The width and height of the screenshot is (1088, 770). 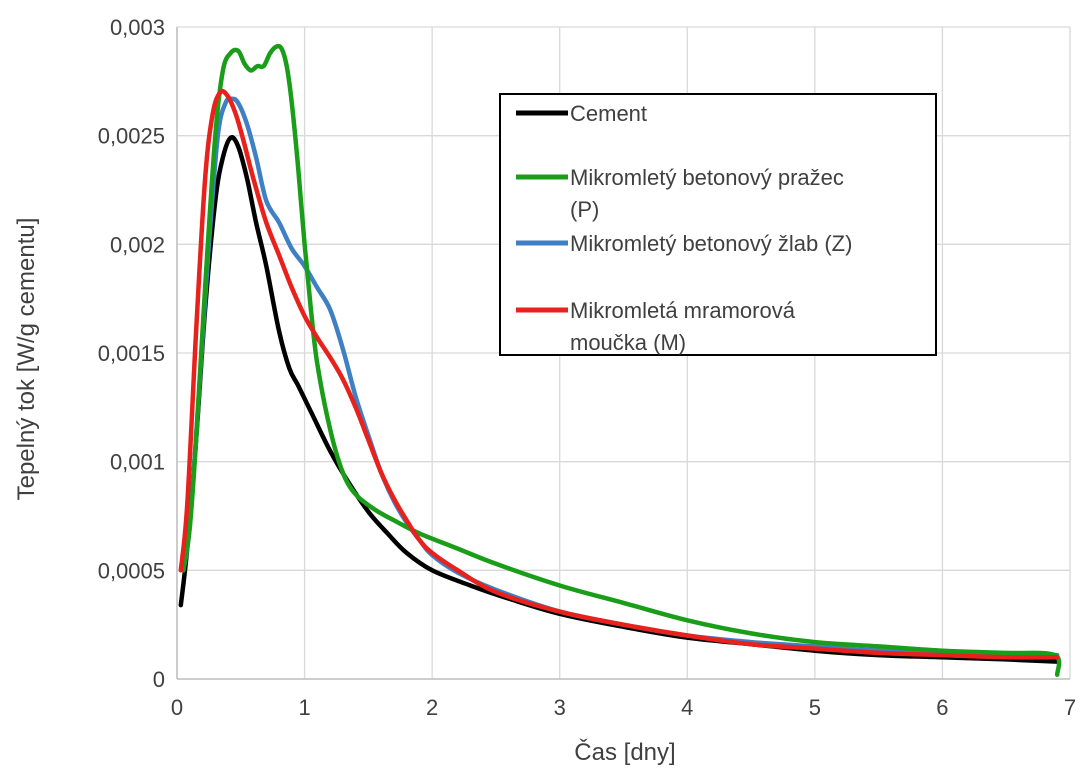 I want to click on x-axis-title: Čas [dny], so click(x=624, y=752).